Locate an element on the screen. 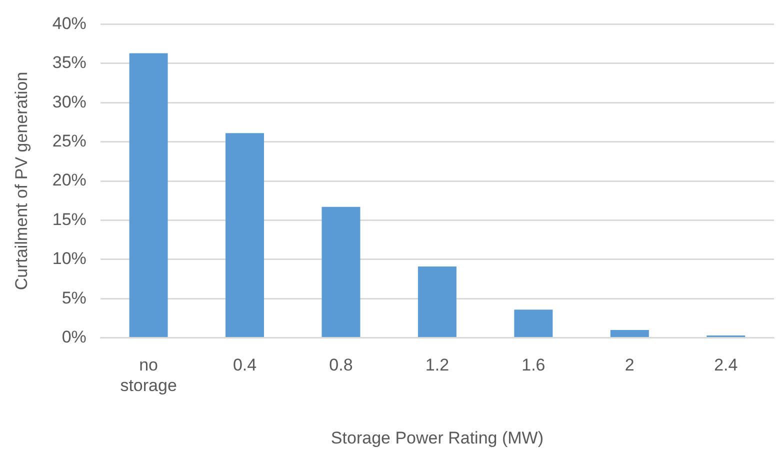 Image resolution: width=784 pixels, height=461 pixels. y-tick-label: 35% is located at coordinates (69, 62).